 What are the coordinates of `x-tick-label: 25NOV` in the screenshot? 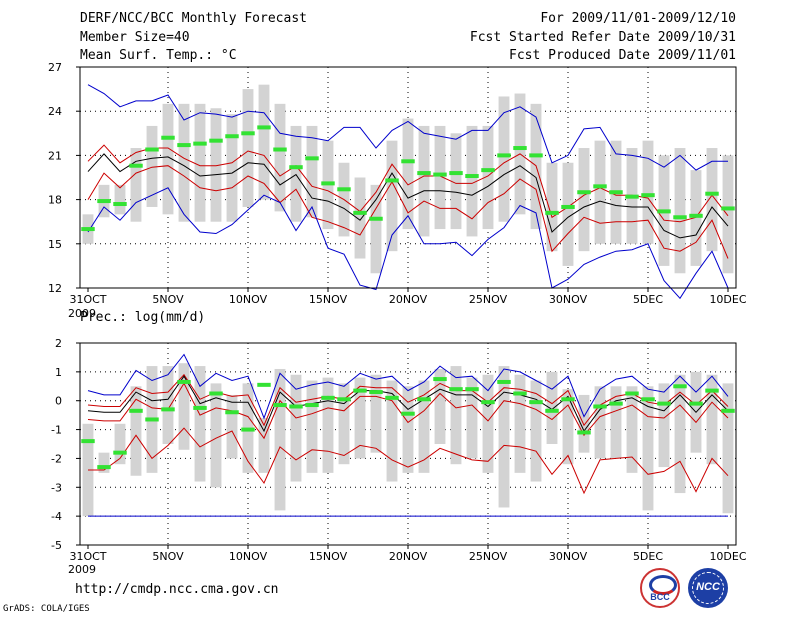 It's located at (488, 556).